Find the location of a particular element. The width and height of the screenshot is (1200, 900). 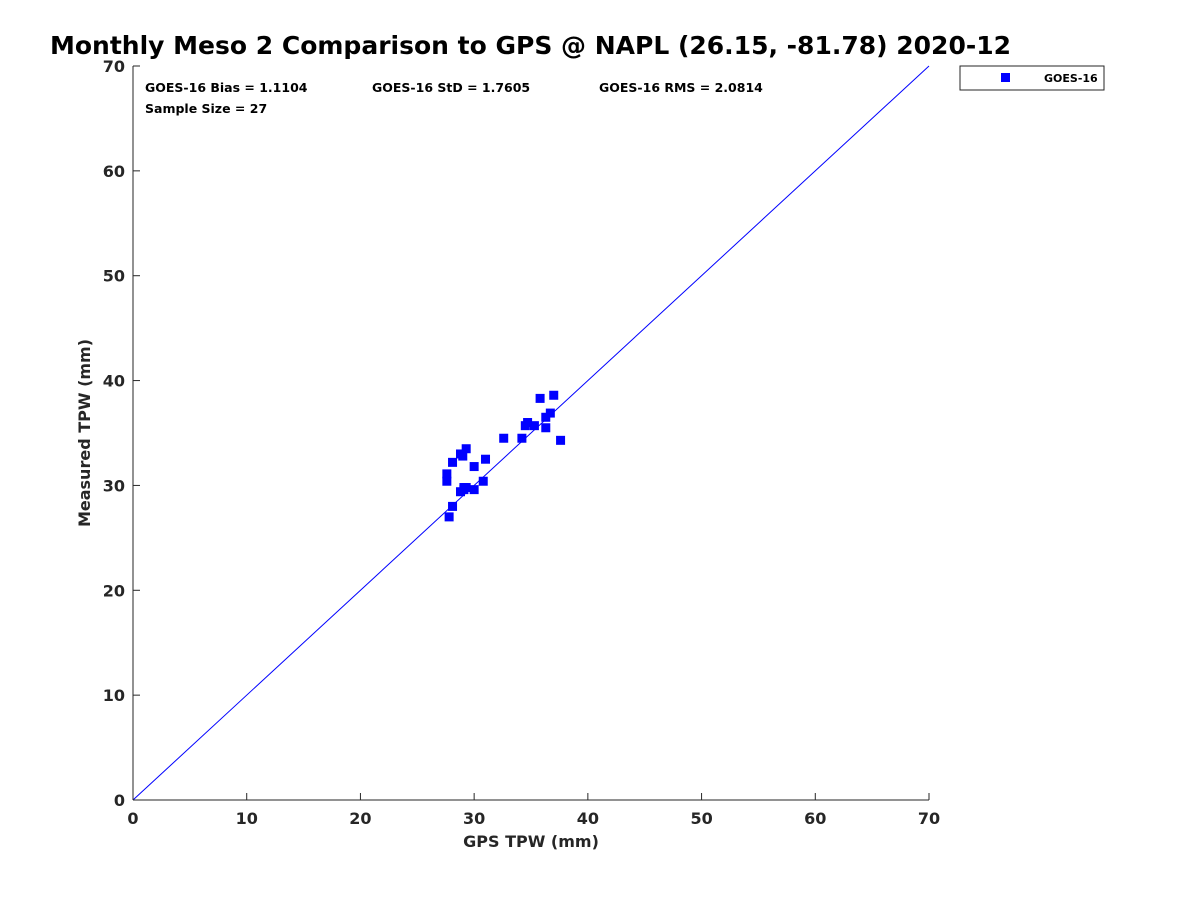

y-tick-label: 0 is located at coordinates (119, 800).